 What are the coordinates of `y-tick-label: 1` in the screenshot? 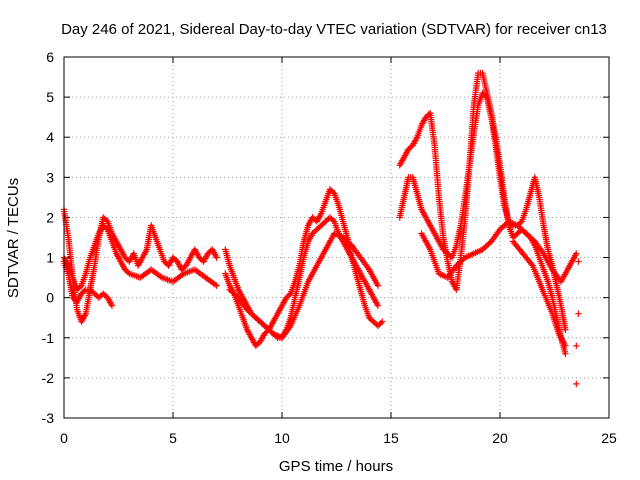 It's located at (50, 258).